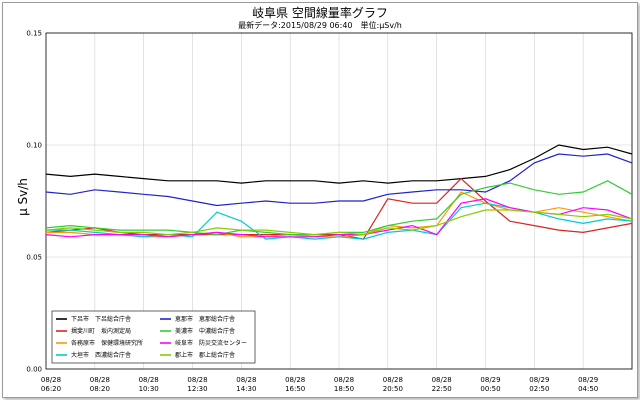 The height and width of the screenshot is (400, 640). I want to click on x-tick-time: 20:50, so click(393, 389).